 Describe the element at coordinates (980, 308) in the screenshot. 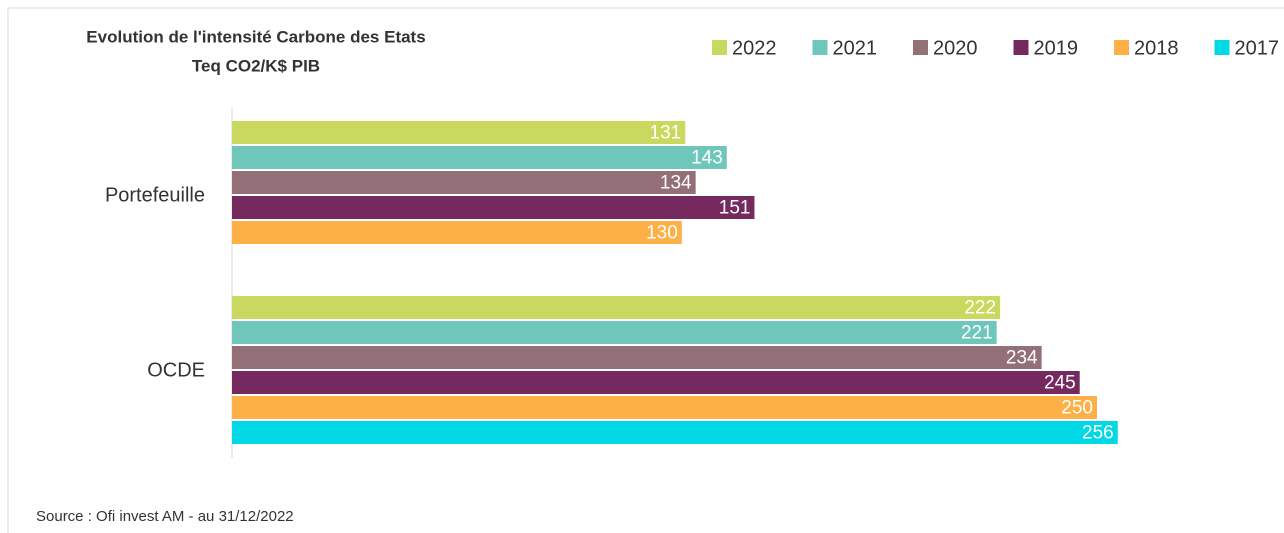

I see `data-label: 222` at that location.